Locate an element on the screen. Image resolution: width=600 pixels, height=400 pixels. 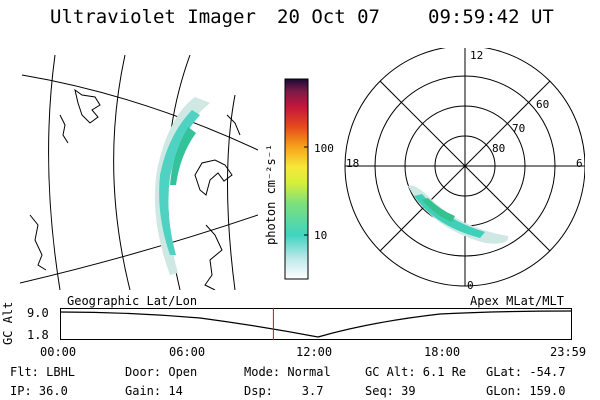
colorbar-tick-100: 100 is located at coordinates (324, 148).